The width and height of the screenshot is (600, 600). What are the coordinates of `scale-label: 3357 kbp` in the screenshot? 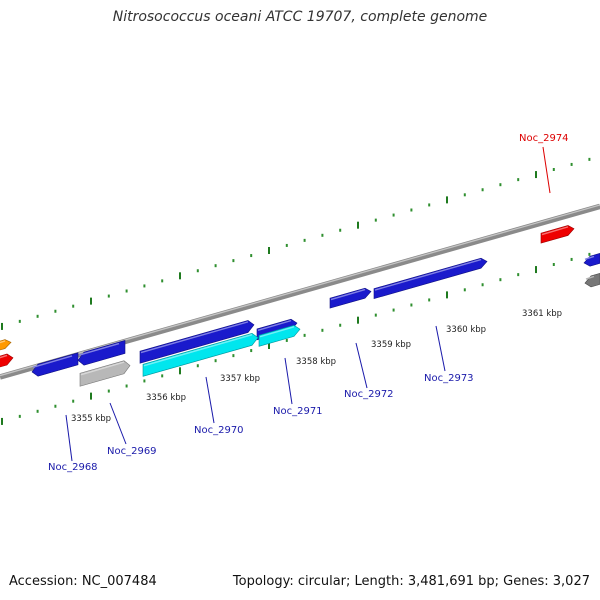 It's located at (240, 379).